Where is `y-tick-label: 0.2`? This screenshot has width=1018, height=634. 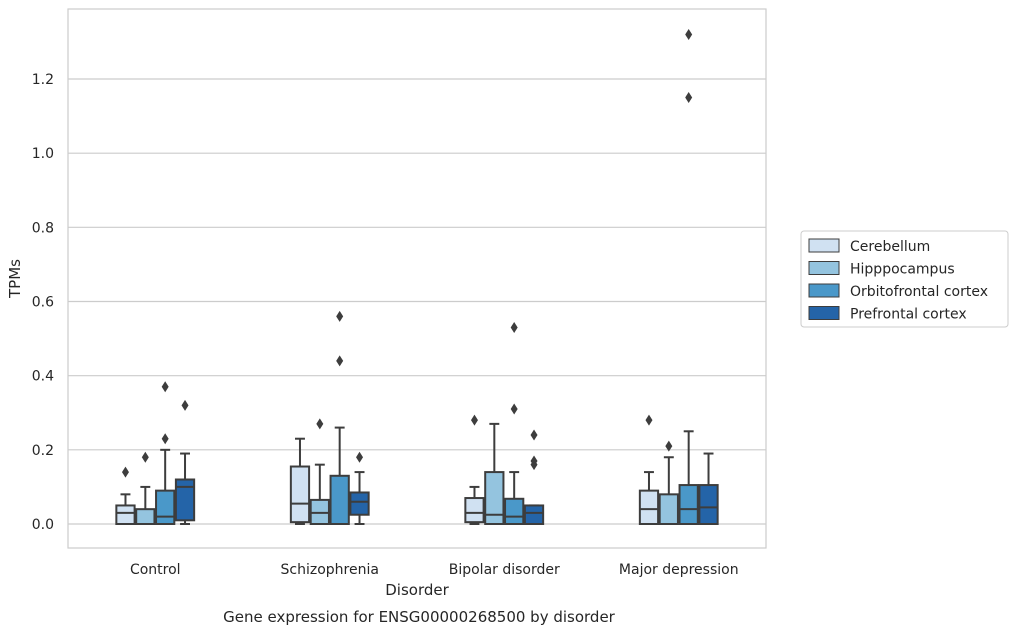
y-tick-label: 0.2 is located at coordinates (43, 451).